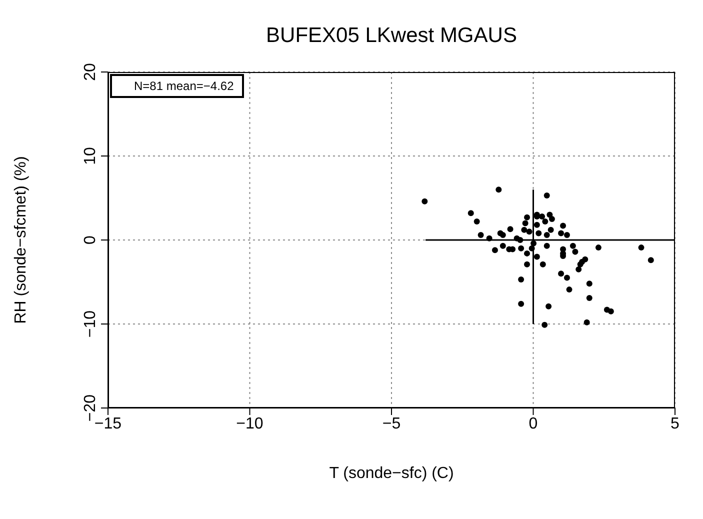 Image resolution: width=703 pixels, height=519 pixels. What do you see at coordinates (177, 86) in the screenshot?
I see `annotation: N=81 mean=−4.62` at bounding box center [177, 86].